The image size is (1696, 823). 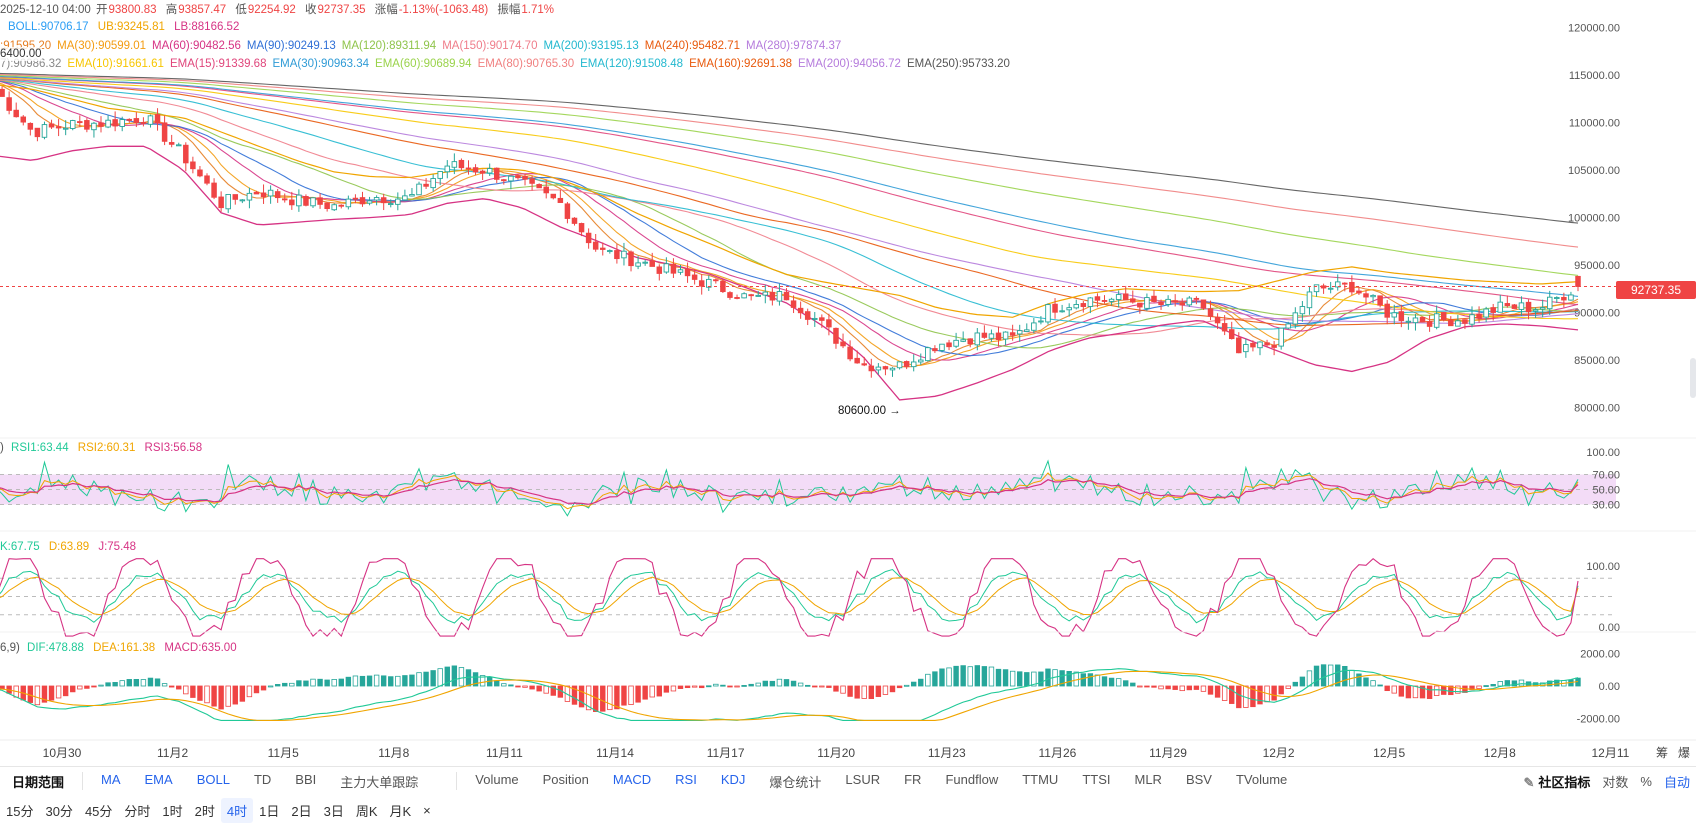 What do you see at coordinates (1598, 686) in the screenshot?
I see `macd-axis: 2000.00 0.00 -2000.00` at bounding box center [1598, 686].